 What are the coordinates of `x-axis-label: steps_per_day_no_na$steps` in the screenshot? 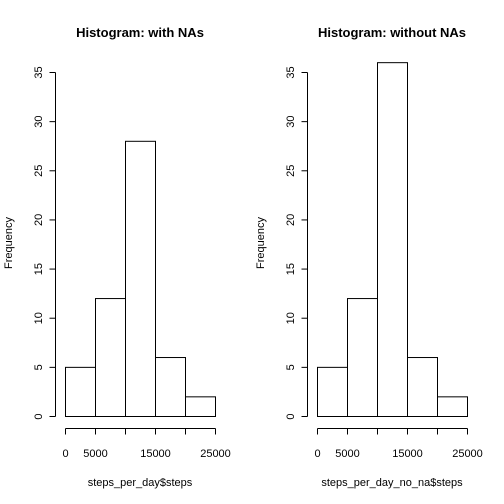 It's located at (392, 483).